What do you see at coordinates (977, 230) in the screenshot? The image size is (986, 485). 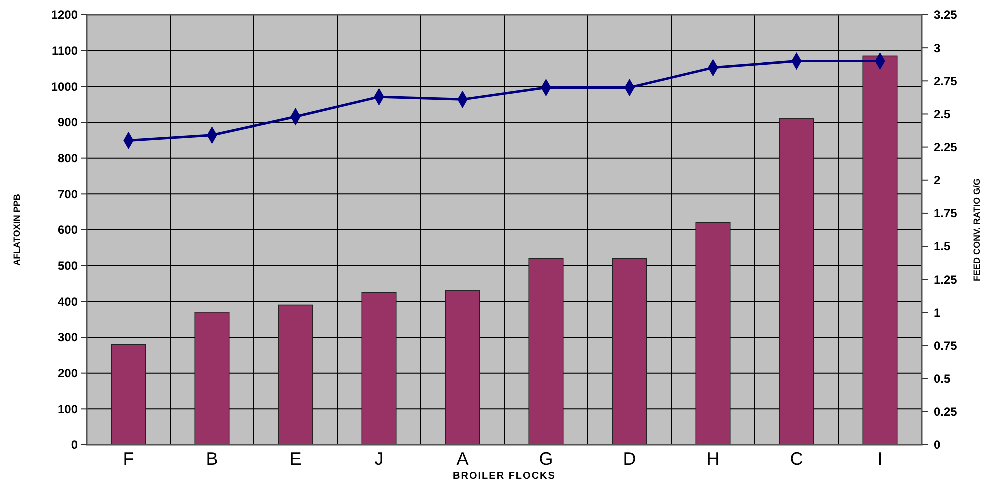 I see `y2-axis-title: FEED CONV. RATIO G/G` at bounding box center [977, 230].